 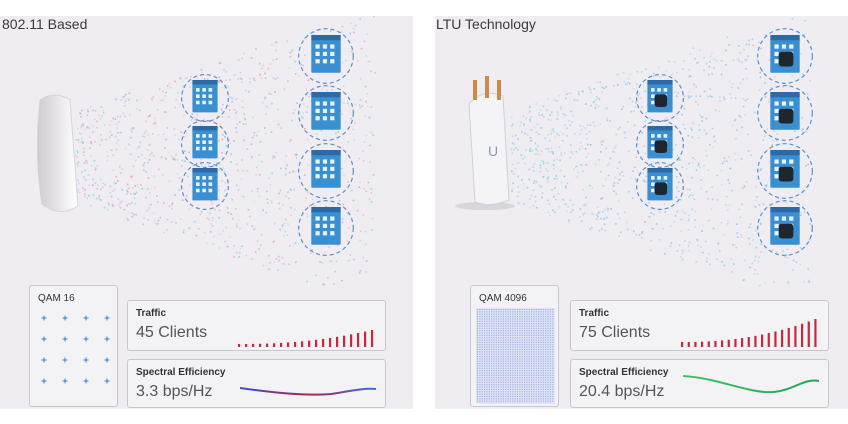 I want to click on panel-title: LTU Technology, so click(x=486, y=24).